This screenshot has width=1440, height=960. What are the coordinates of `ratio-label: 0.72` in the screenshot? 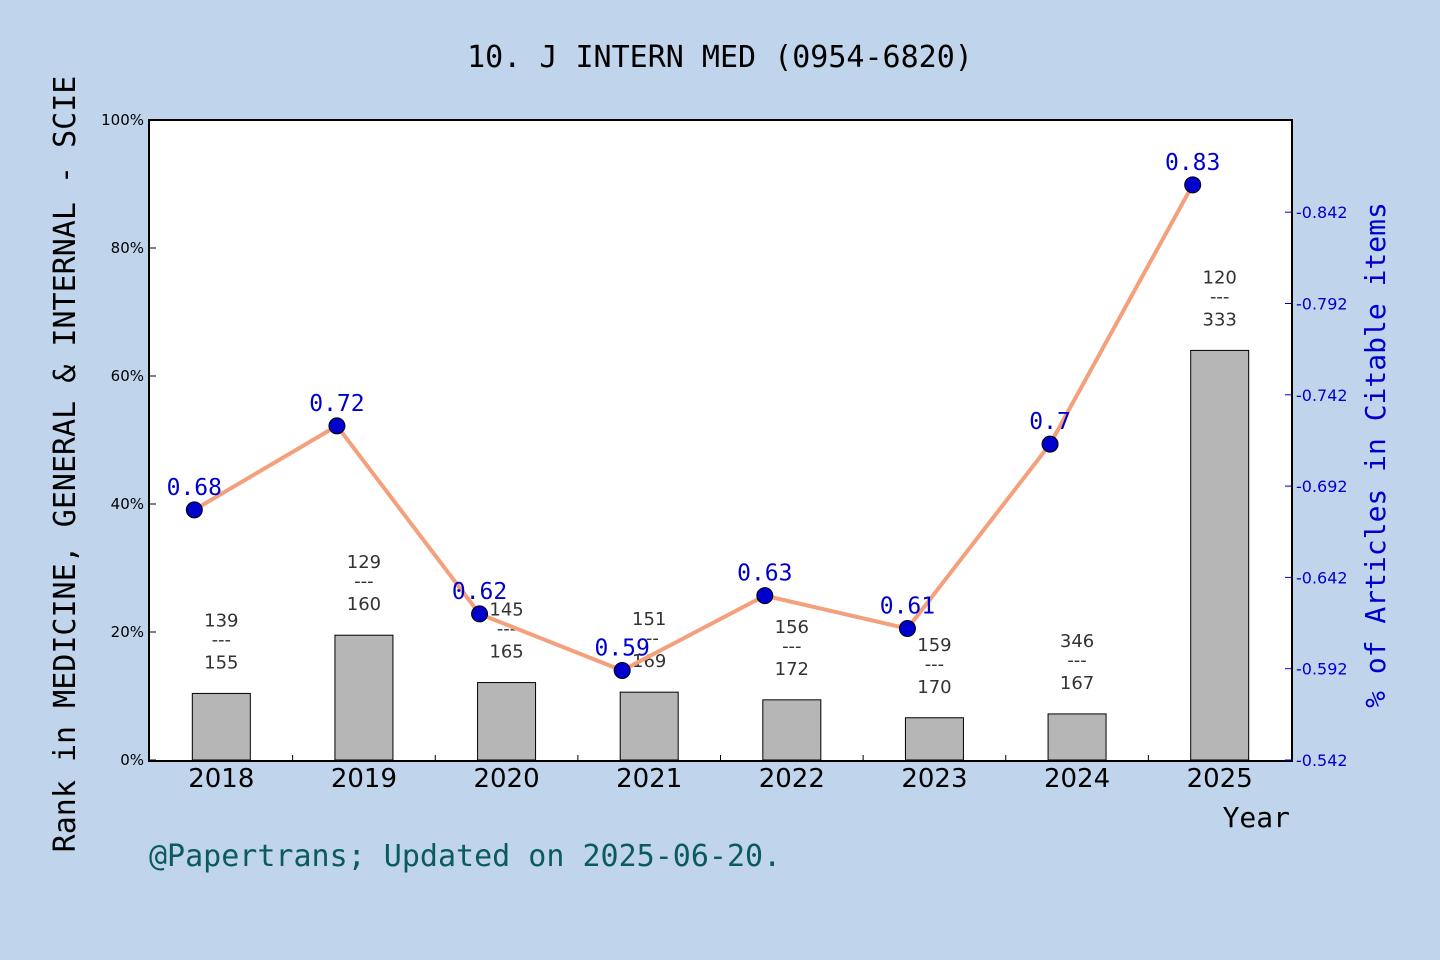 It's located at (336, 404).